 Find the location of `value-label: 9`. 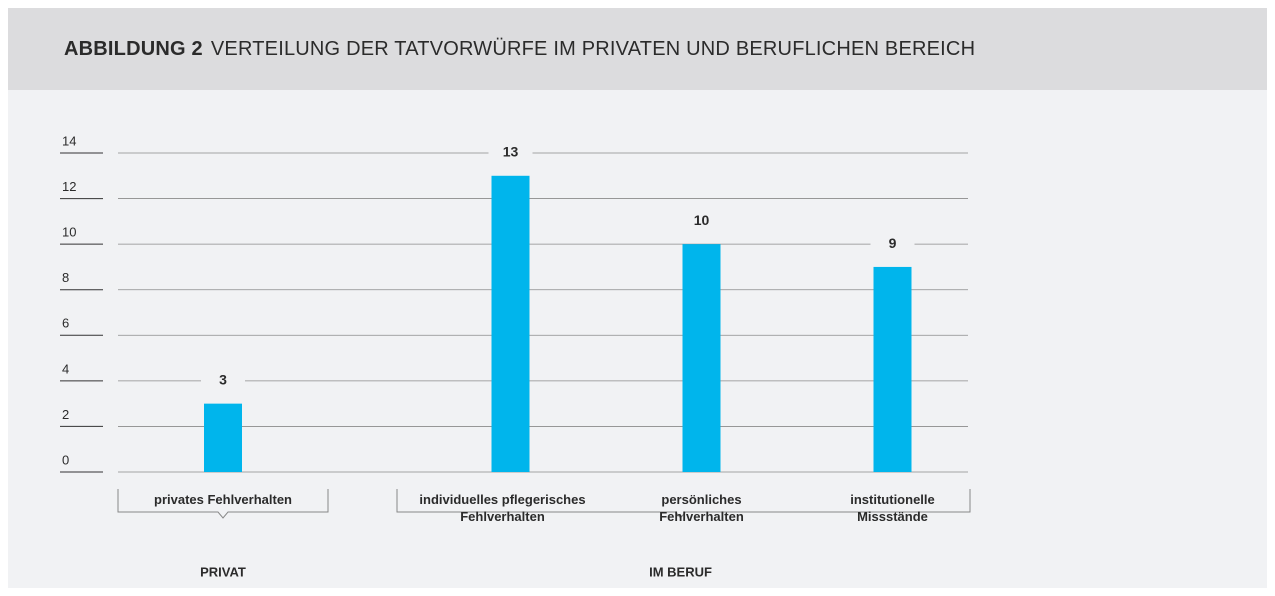

value-label: 9 is located at coordinates (893, 243).